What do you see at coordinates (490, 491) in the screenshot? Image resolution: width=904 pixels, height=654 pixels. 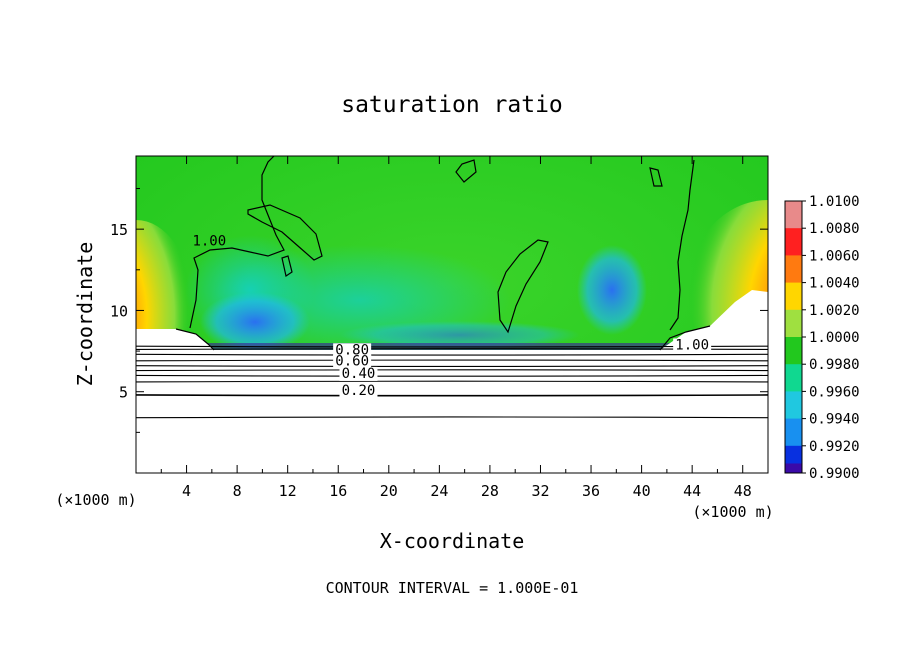 I see `x-tick-label: 28` at bounding box center [490, 491].